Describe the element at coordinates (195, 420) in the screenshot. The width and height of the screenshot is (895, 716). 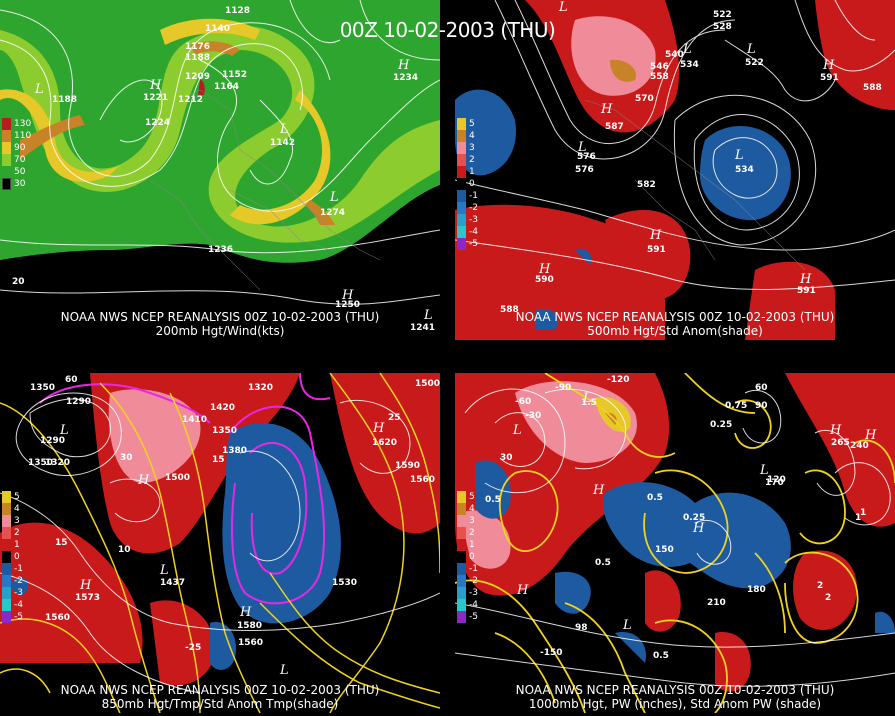
I see `contour-label: 1410` at that location.